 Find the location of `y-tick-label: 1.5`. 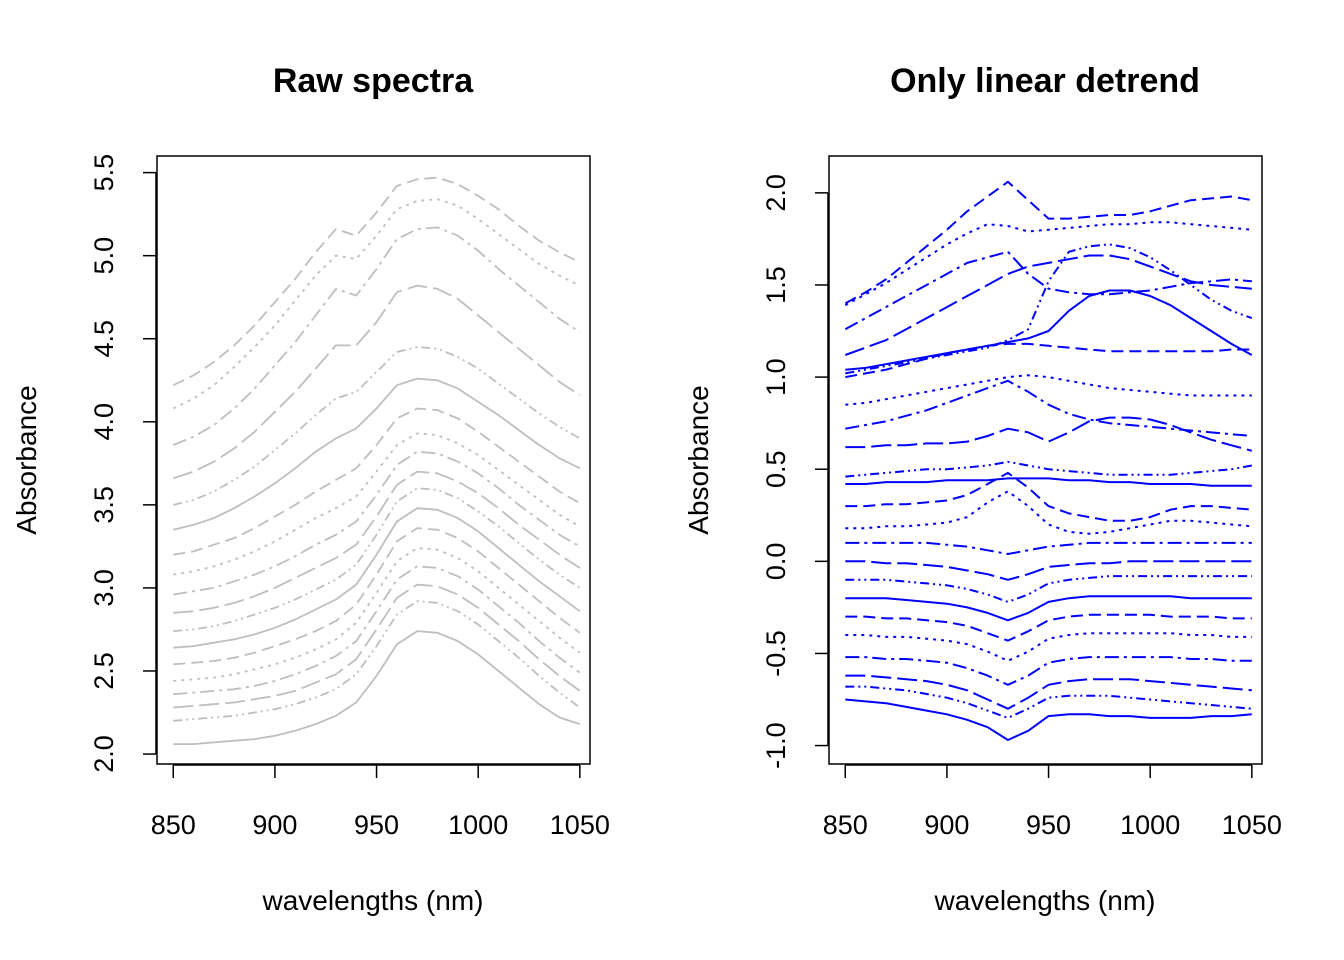

y-tick-label: 1.5 is located at coordinates (776, 285).